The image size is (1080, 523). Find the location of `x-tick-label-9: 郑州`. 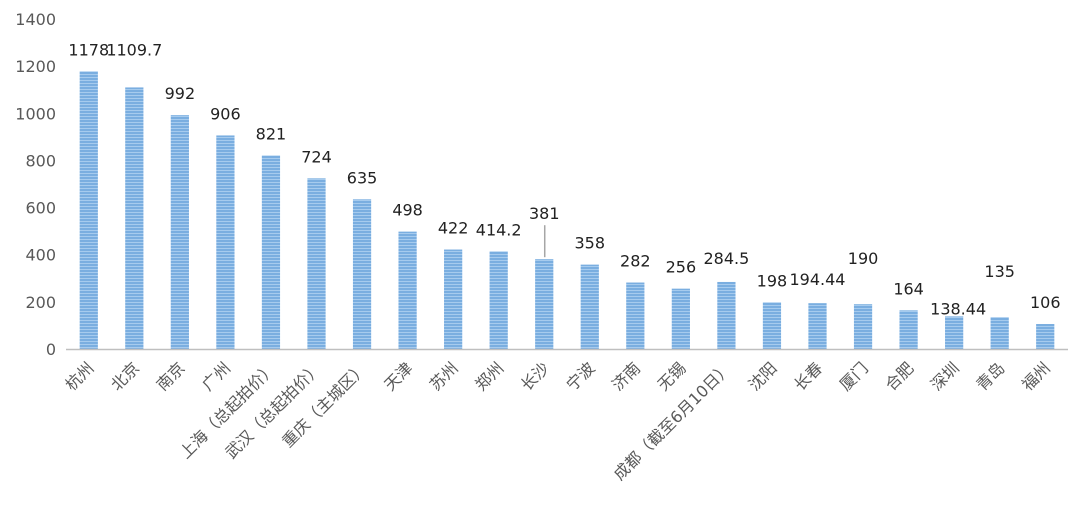

x-tick-label-9: 郑州 is located at coordinates (489, 376).